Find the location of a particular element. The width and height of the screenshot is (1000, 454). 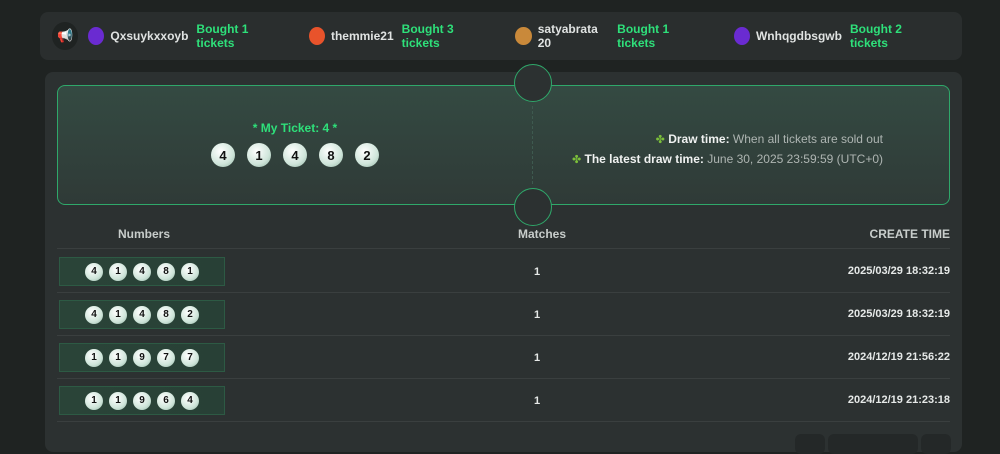

table-row: 4 1 4 8 1 1 2025/03/29 18:32:19 is located at coordinates (503, 271).